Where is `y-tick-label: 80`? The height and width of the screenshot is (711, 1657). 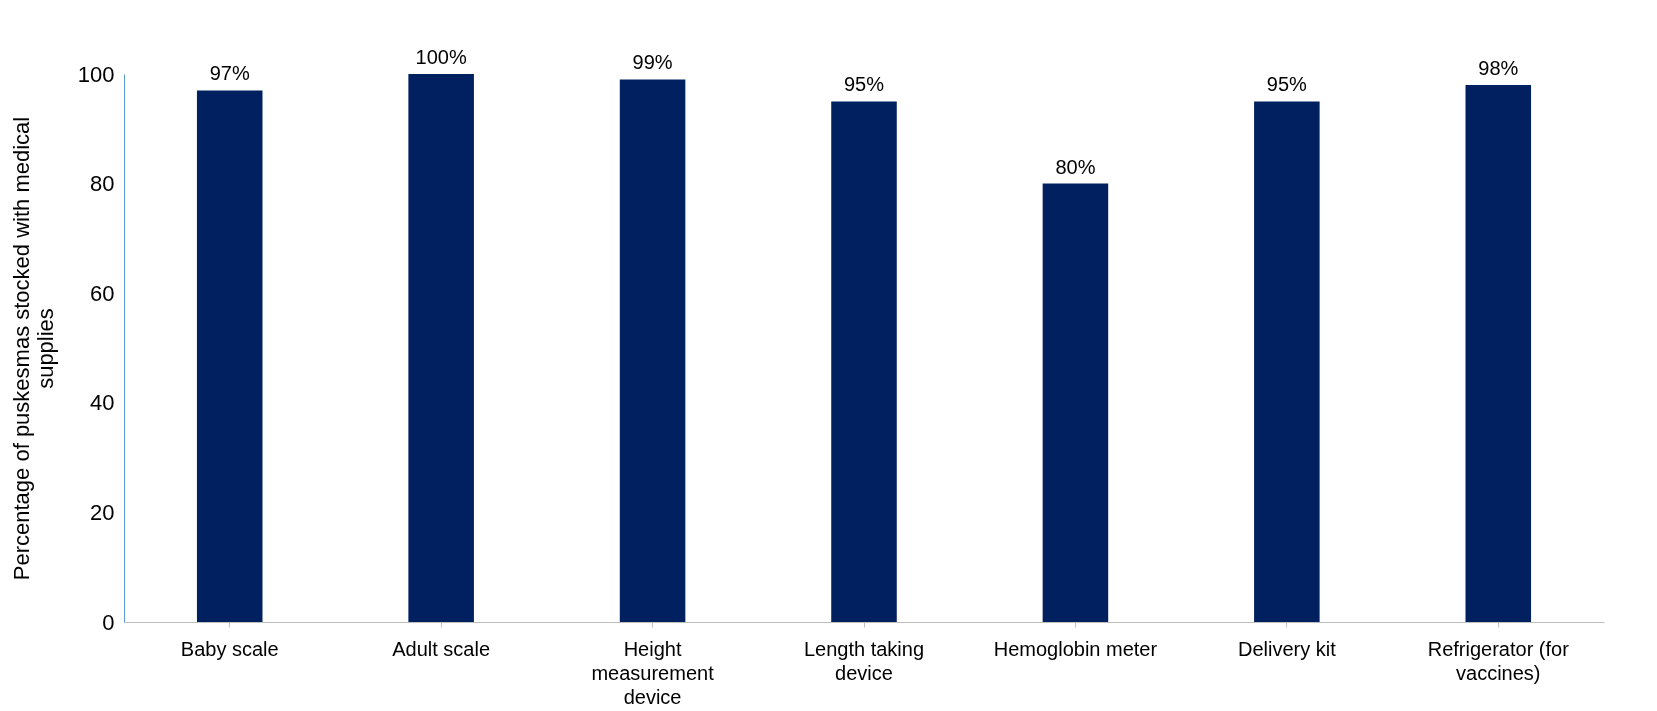 y-tick-label: 80 is located at coordinates (102, 184).